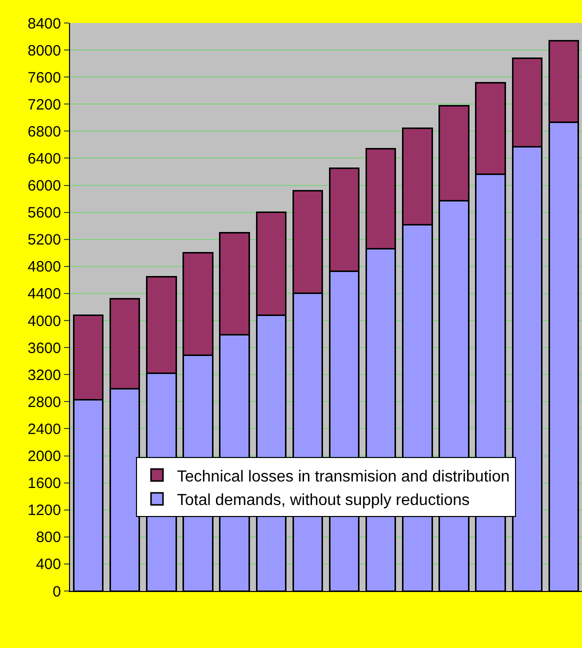 The image size is (582, 648). What do you see at coordinates (44, 51) in the screenshot?
I see `y-tick-label: 8000` at bounding box center [44, 51].